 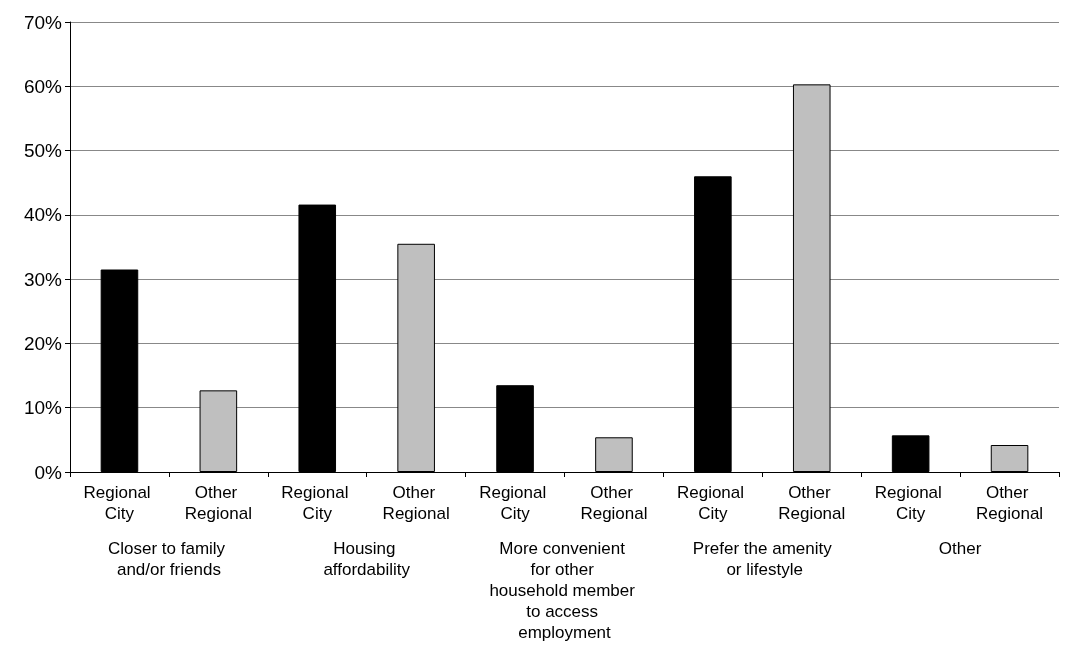 I want to click on text: Closer to family and/or friends, so click(x=168, y=559).